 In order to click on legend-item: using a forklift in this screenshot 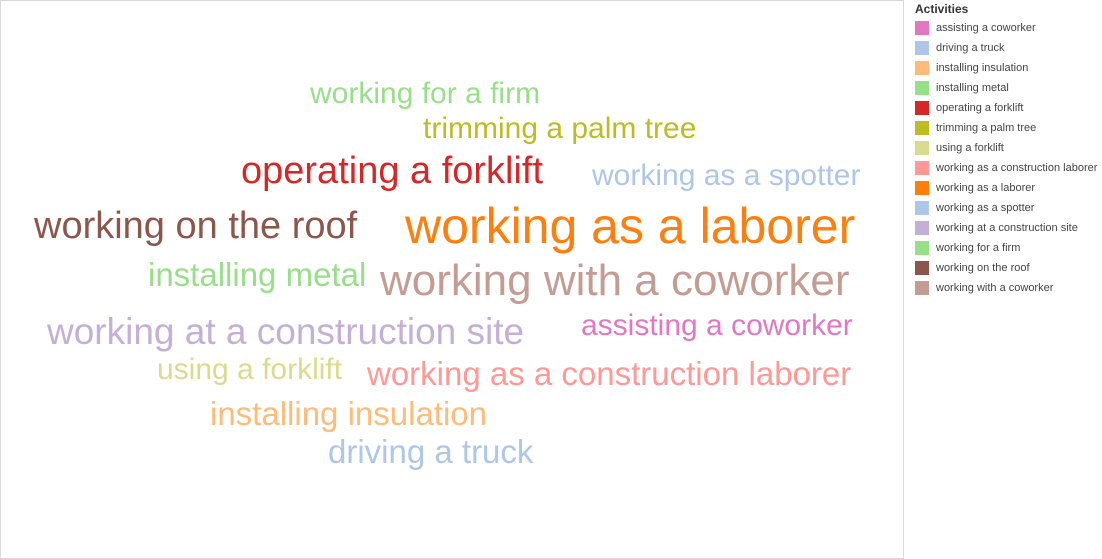, I will do `click(1008, 148)`.